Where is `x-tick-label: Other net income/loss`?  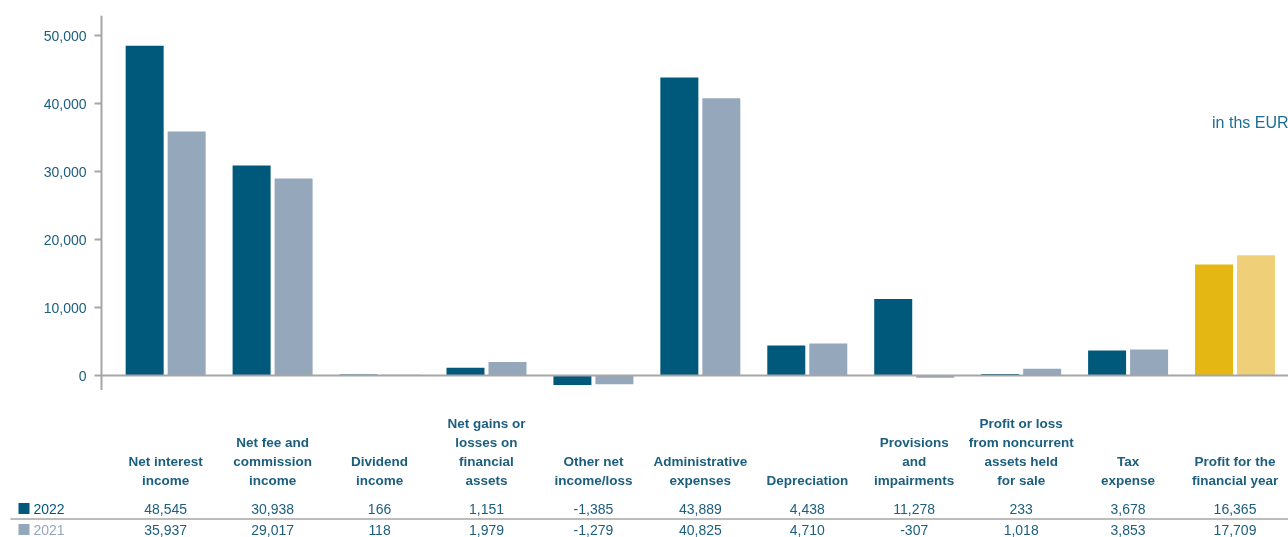 x-tick-label: Other net income/loss is located at coordinates (593, 470).